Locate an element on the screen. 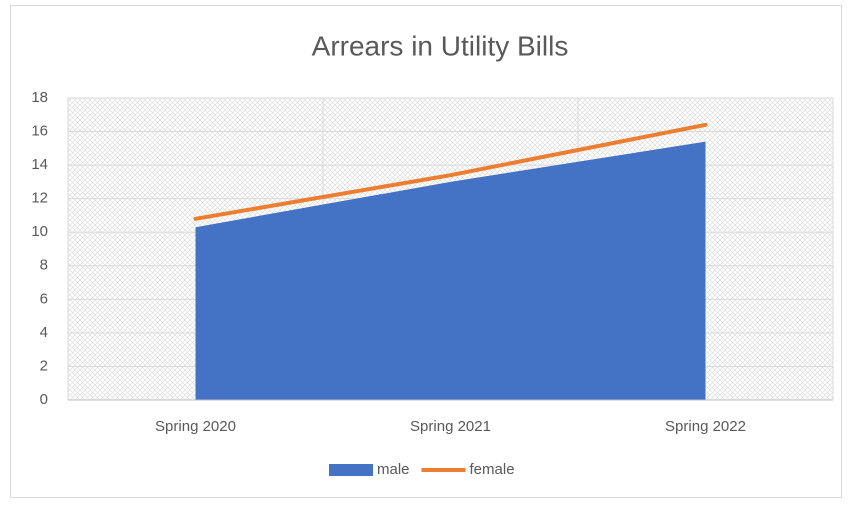  y-tick-label: 4 is located at coordinates (44, 332).